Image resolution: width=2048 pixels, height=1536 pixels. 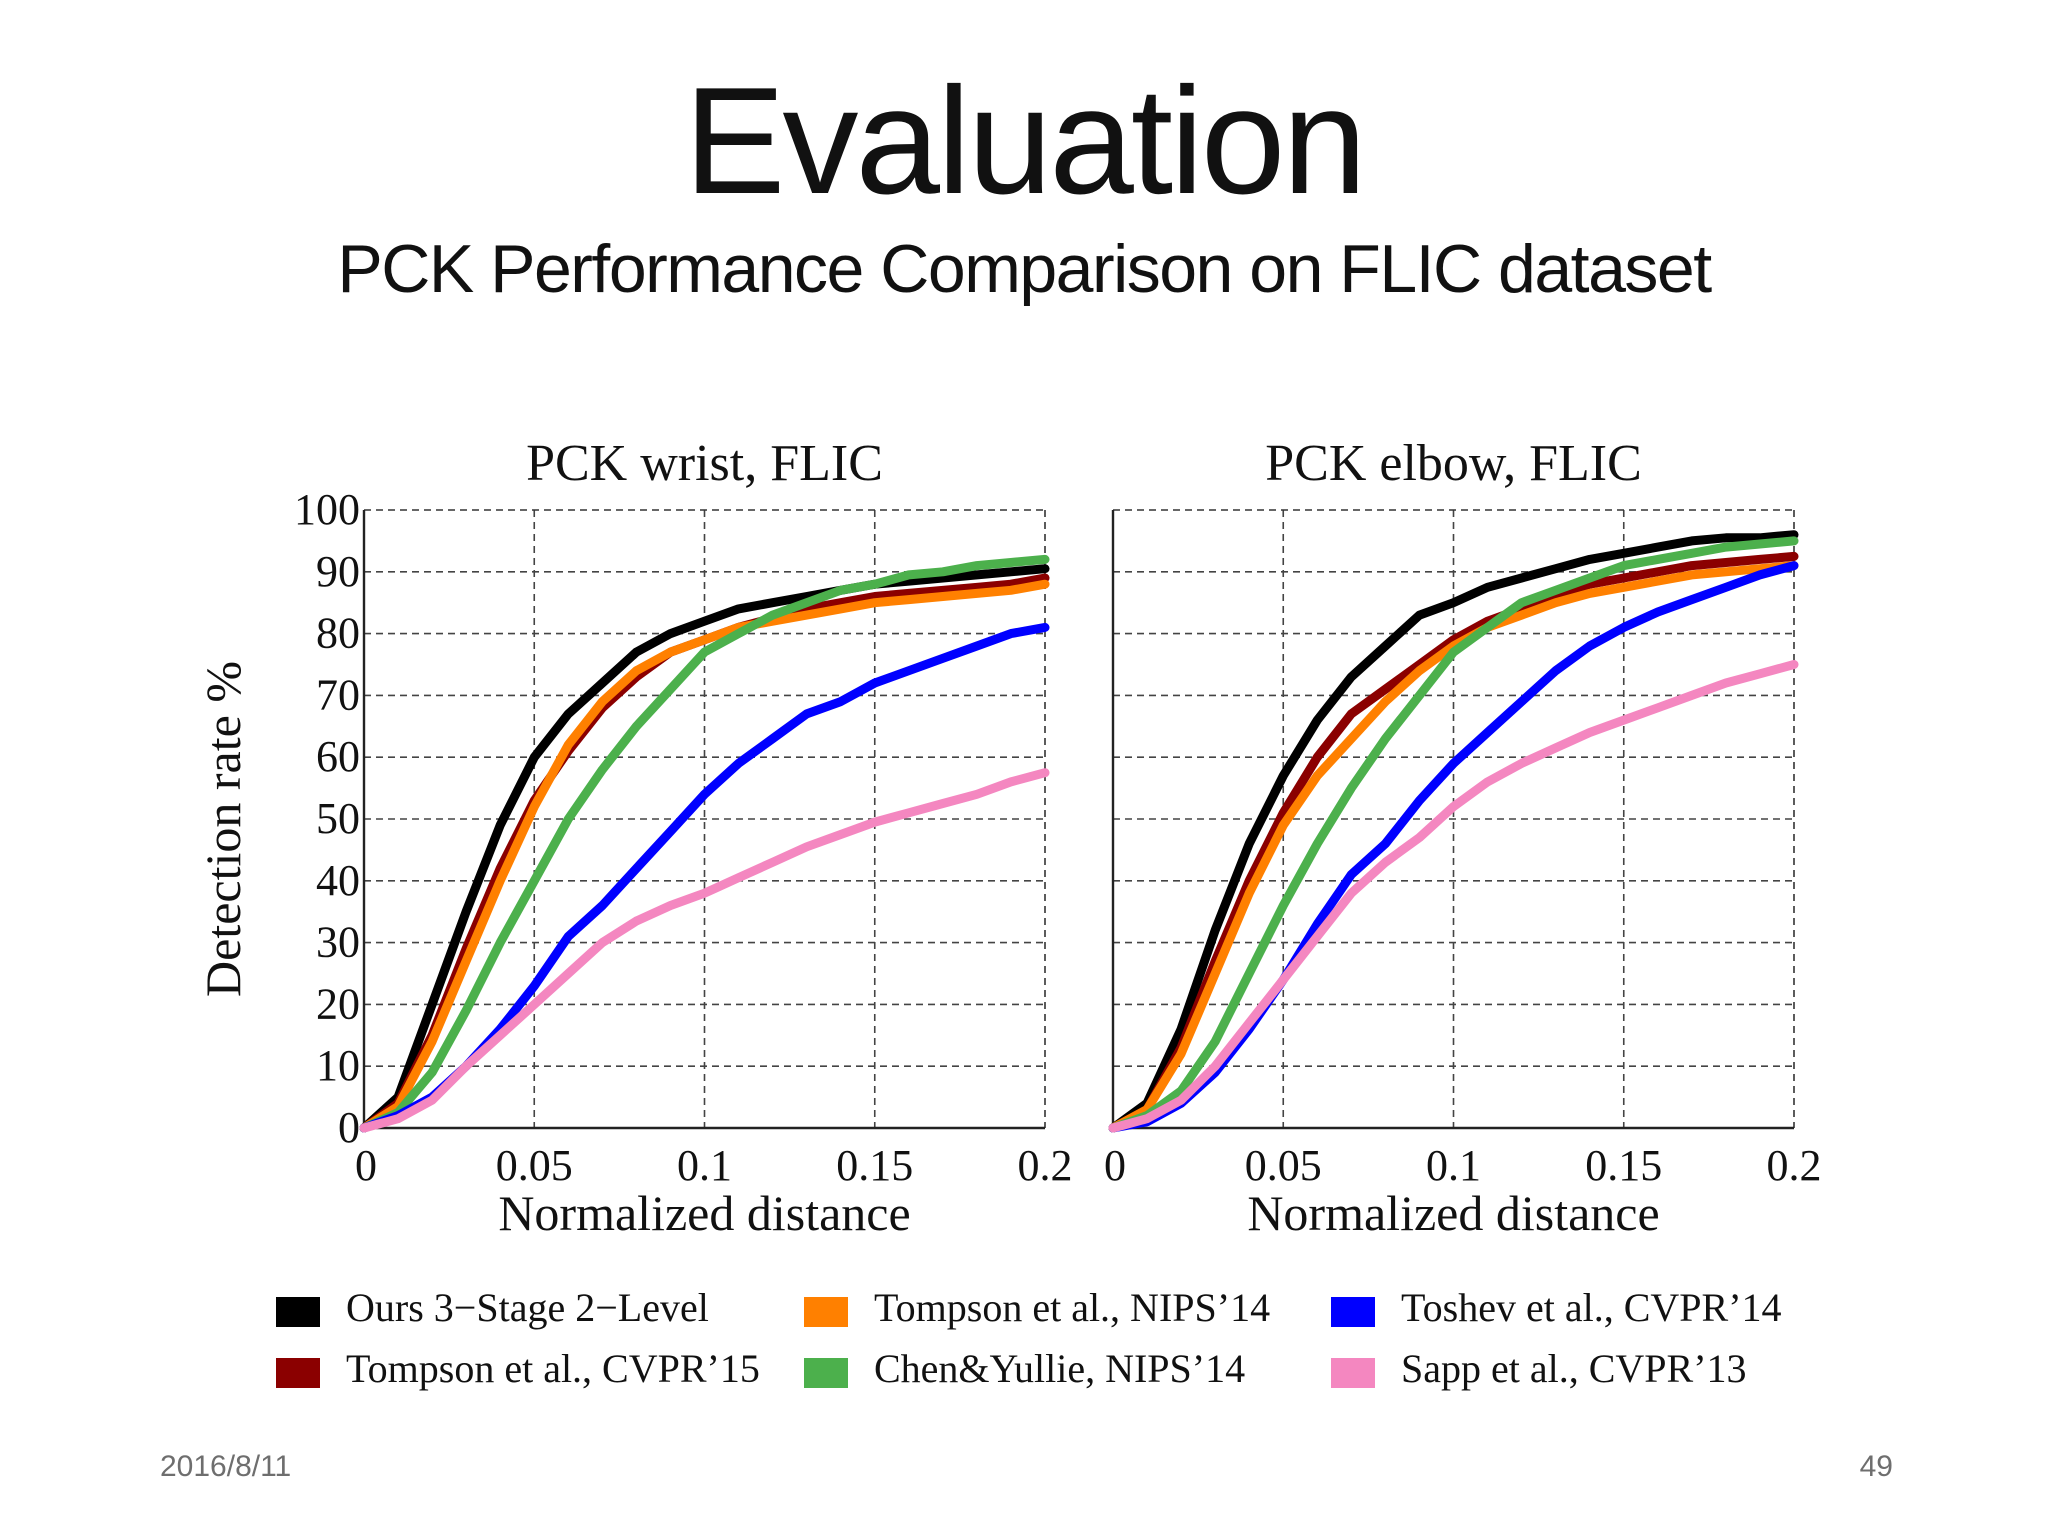 I want to click on chart1-ytick-label: 0, so click(x=349, y=1127).